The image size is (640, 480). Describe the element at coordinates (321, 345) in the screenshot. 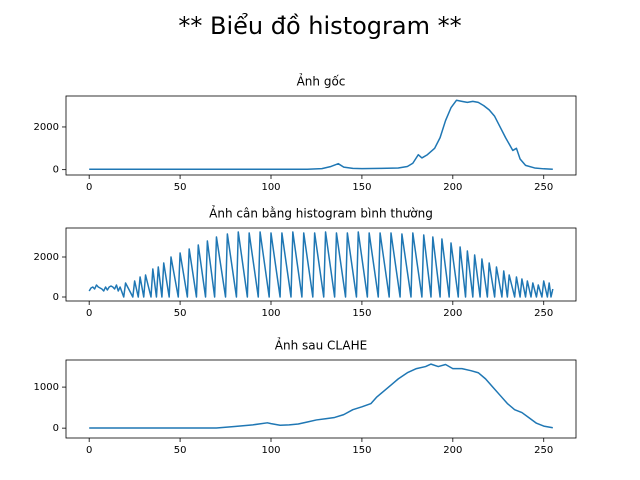

I see `axes-title: Ảnh sau CLAHE` at that location.